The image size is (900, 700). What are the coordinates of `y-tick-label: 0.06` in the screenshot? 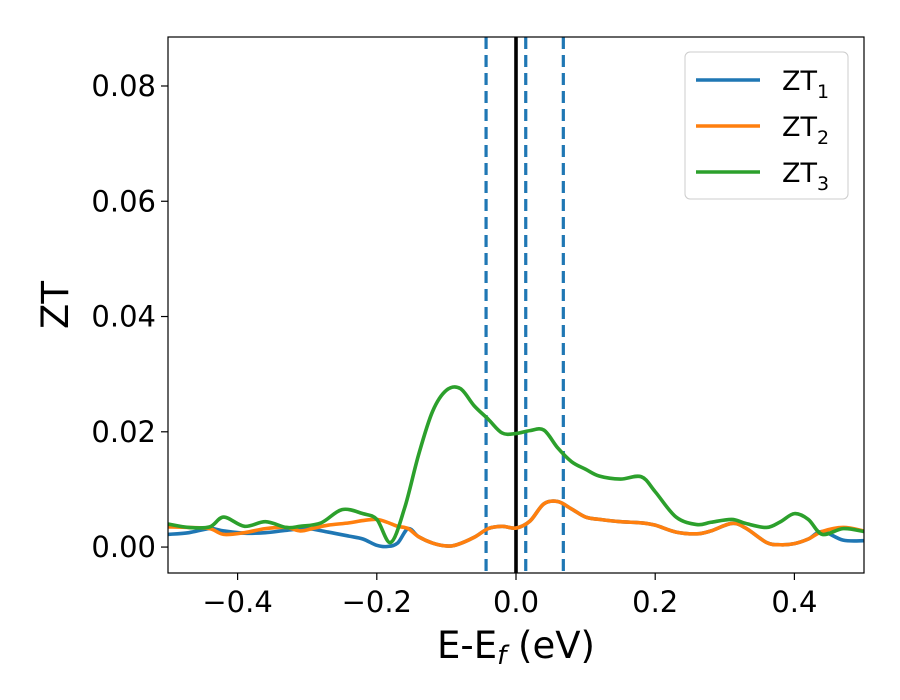 It's located at (123, 201).